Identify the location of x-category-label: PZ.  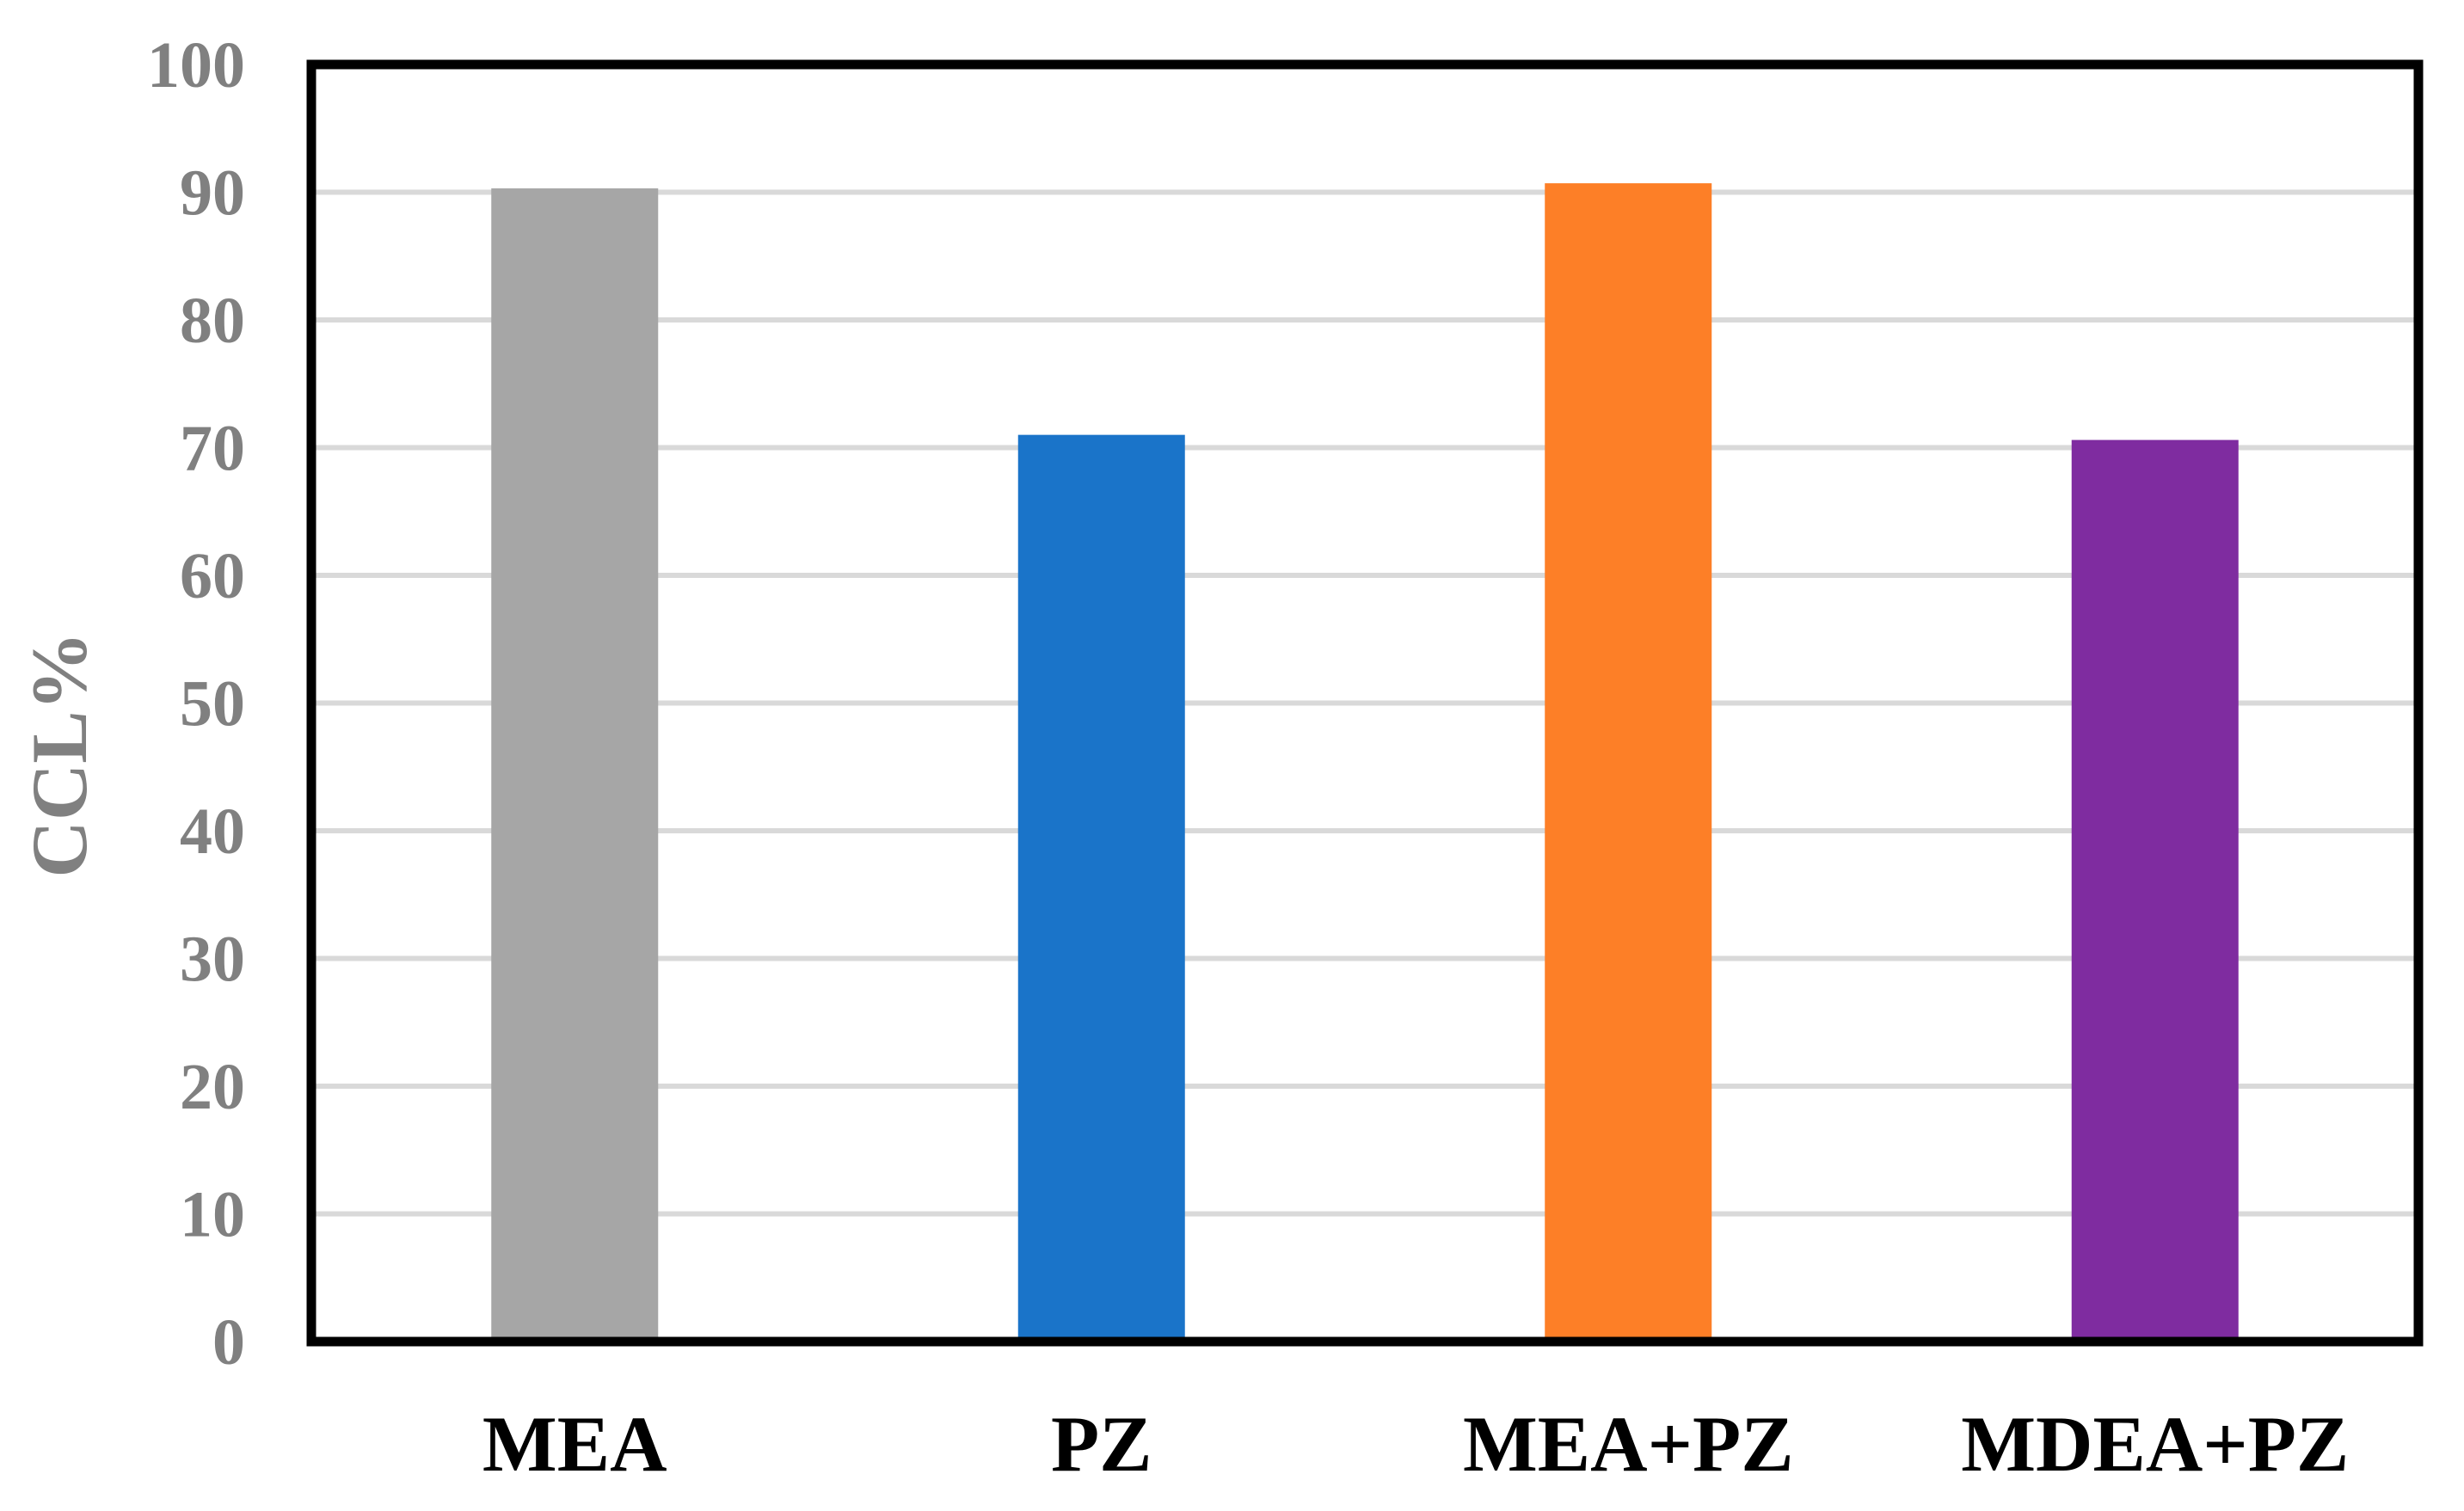
(1101, 1444).